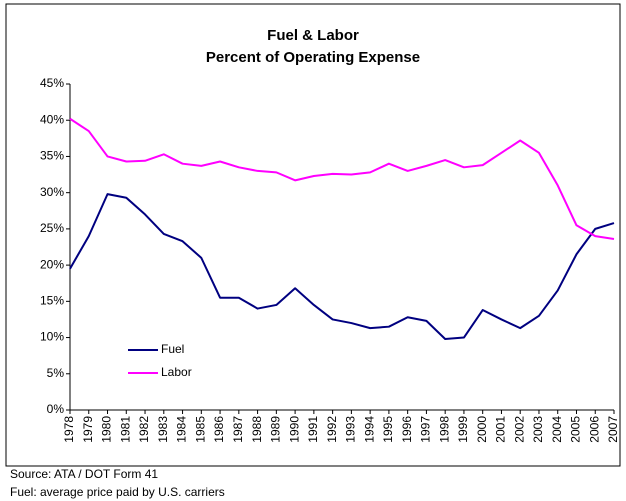  I want to click on x-tick-label: 1982, so click(144, 429).